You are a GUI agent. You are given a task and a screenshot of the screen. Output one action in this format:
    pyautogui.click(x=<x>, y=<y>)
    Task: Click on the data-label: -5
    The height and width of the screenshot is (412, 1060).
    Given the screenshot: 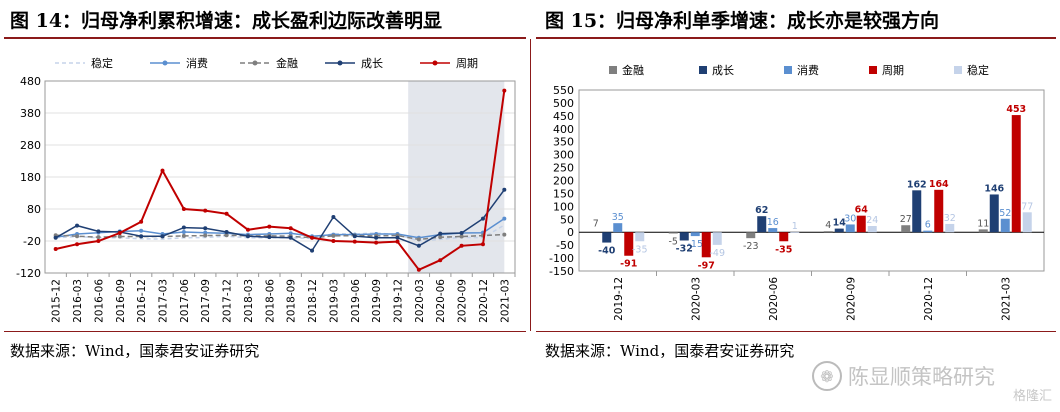 What is the action you would take?
    pyautogui.click(x=673, y=242)
    